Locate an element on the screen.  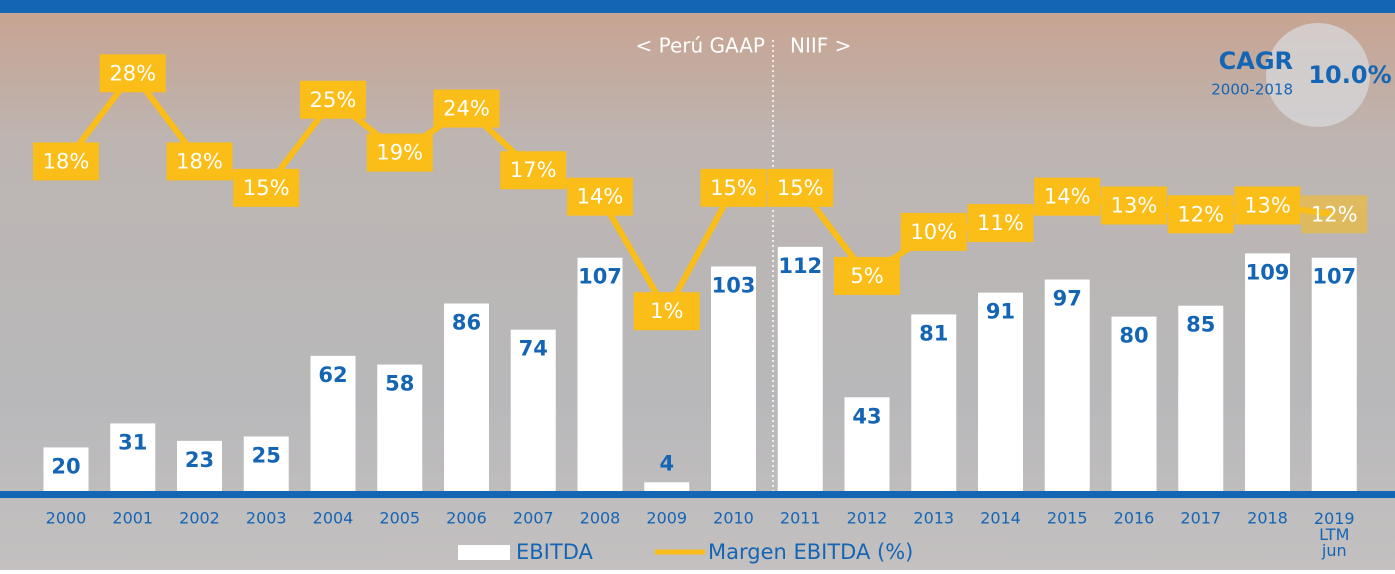
x-tick-label: 2000 is located at coordinates (66, 518).